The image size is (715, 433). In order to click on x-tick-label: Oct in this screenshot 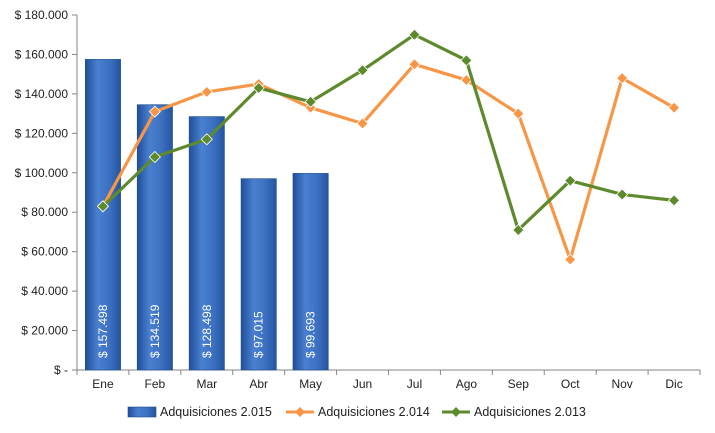, I will do `click(570, 384)`.